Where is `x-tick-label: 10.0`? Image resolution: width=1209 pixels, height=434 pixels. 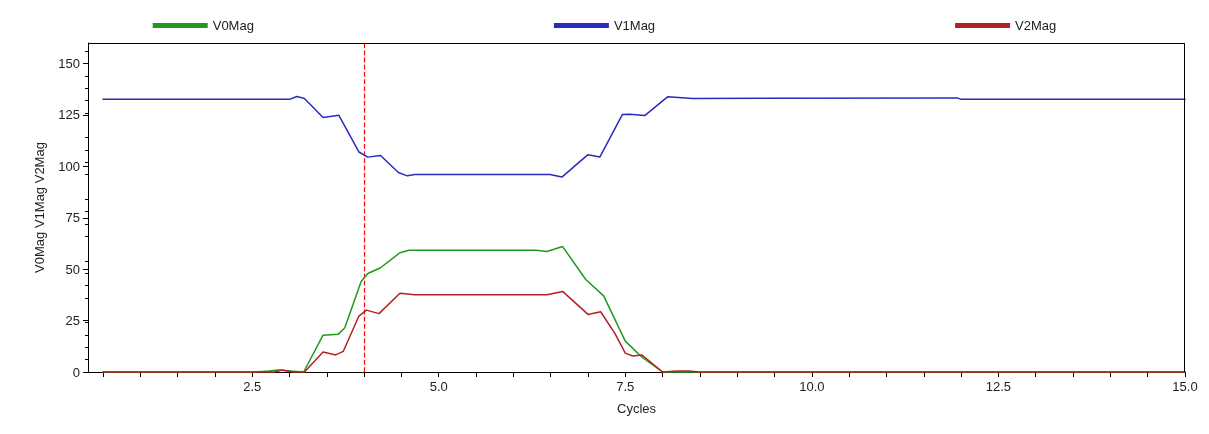
x-tick-label: 10.0 is located at coordinates (812, 386).